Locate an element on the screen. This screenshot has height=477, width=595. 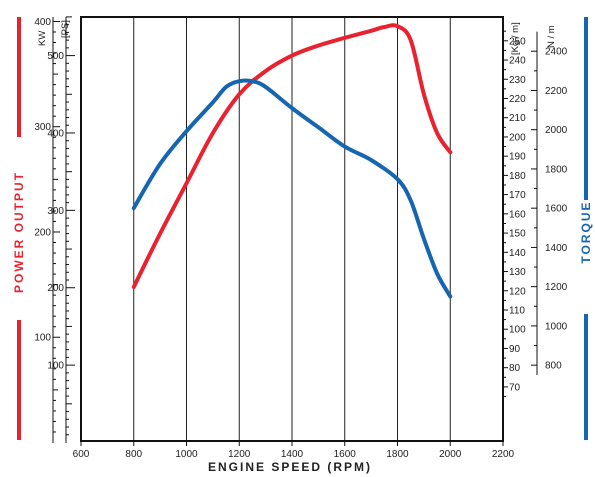
nm-tick-label: 1800 is located at coordinates (556, 169).